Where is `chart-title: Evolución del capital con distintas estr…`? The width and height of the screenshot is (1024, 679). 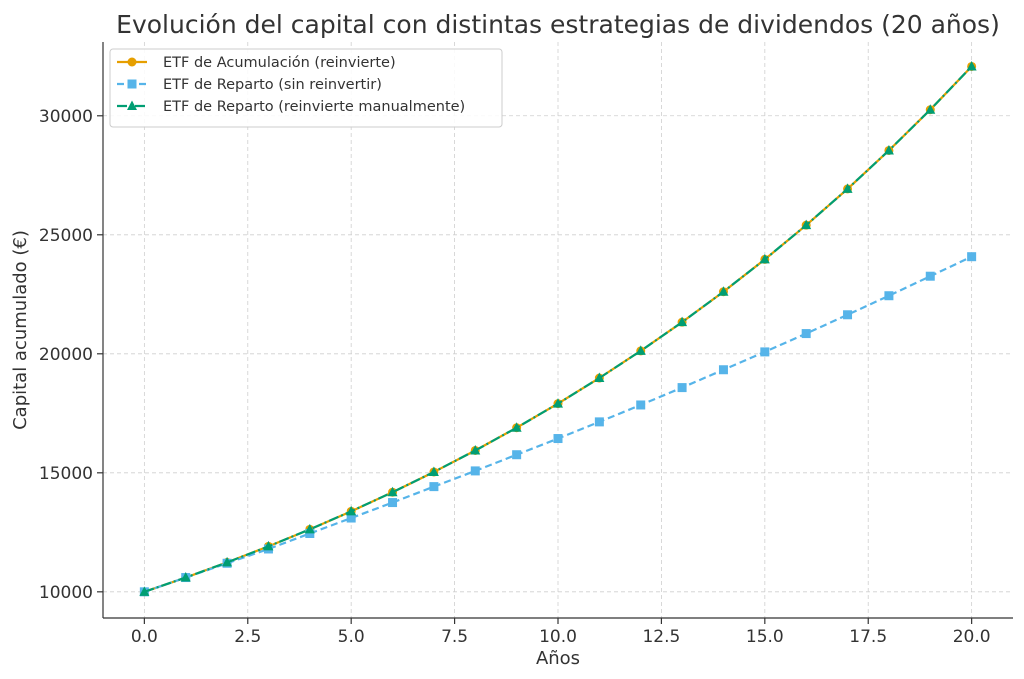
chart-title: Evolución del capital con distintas estr… is located at coordinates (558, 24).